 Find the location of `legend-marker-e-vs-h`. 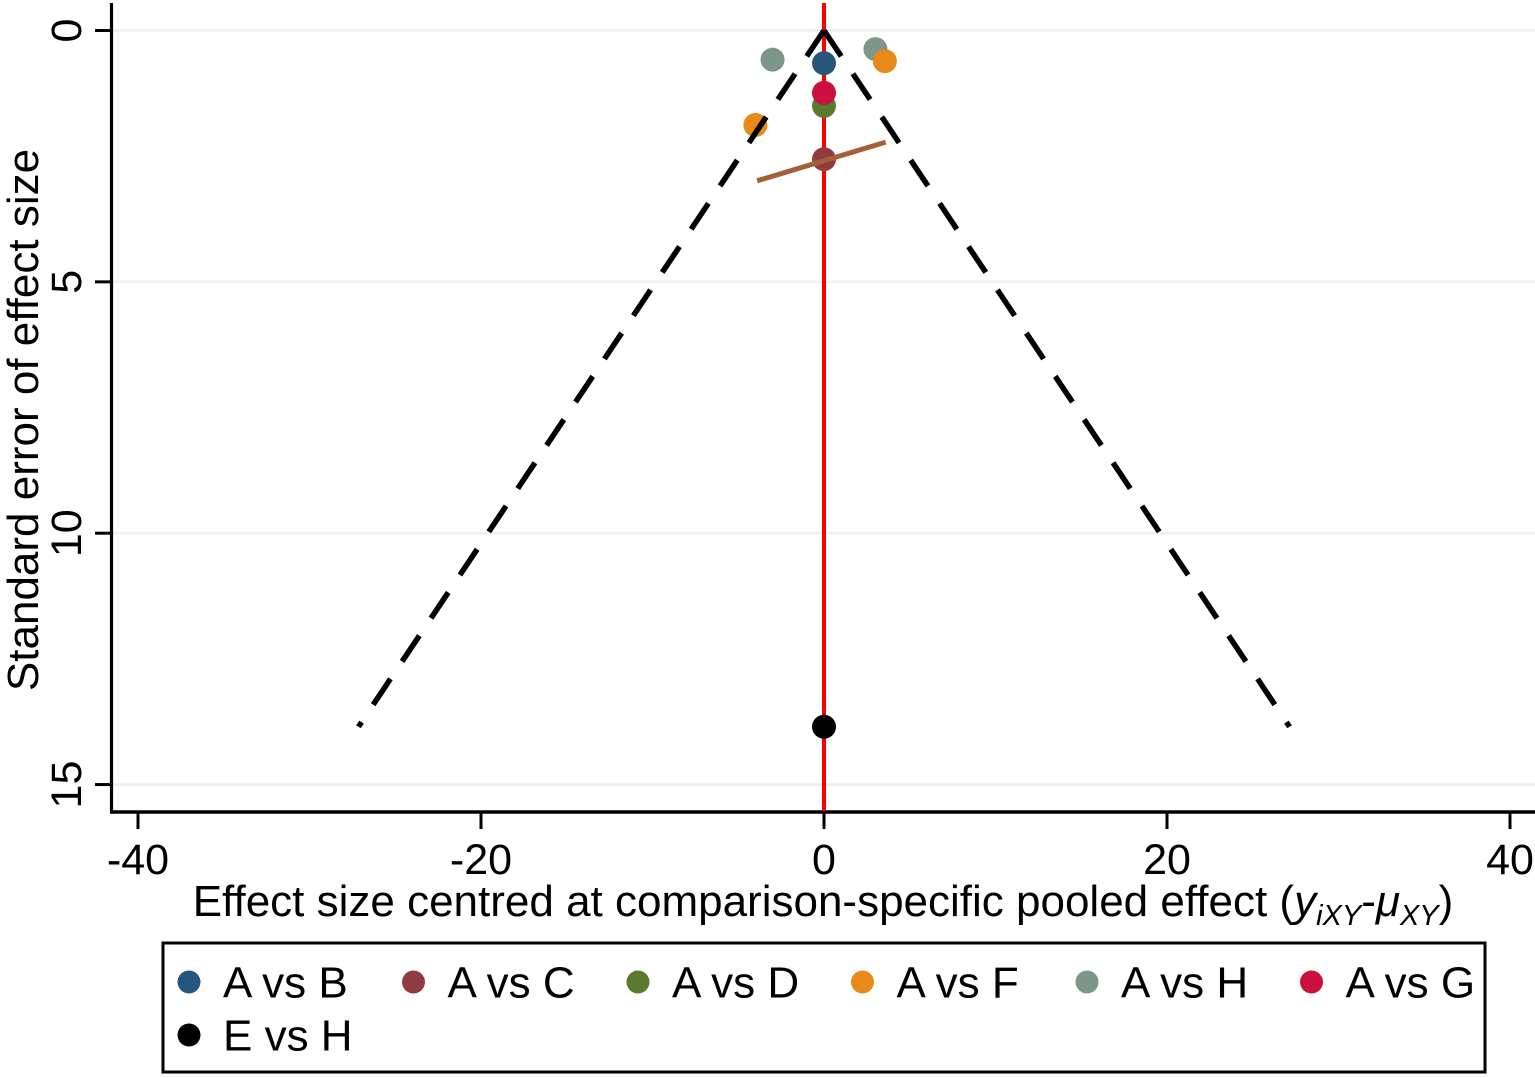

legend-marker-e-vs-h is located at coordinates (189, 1035).